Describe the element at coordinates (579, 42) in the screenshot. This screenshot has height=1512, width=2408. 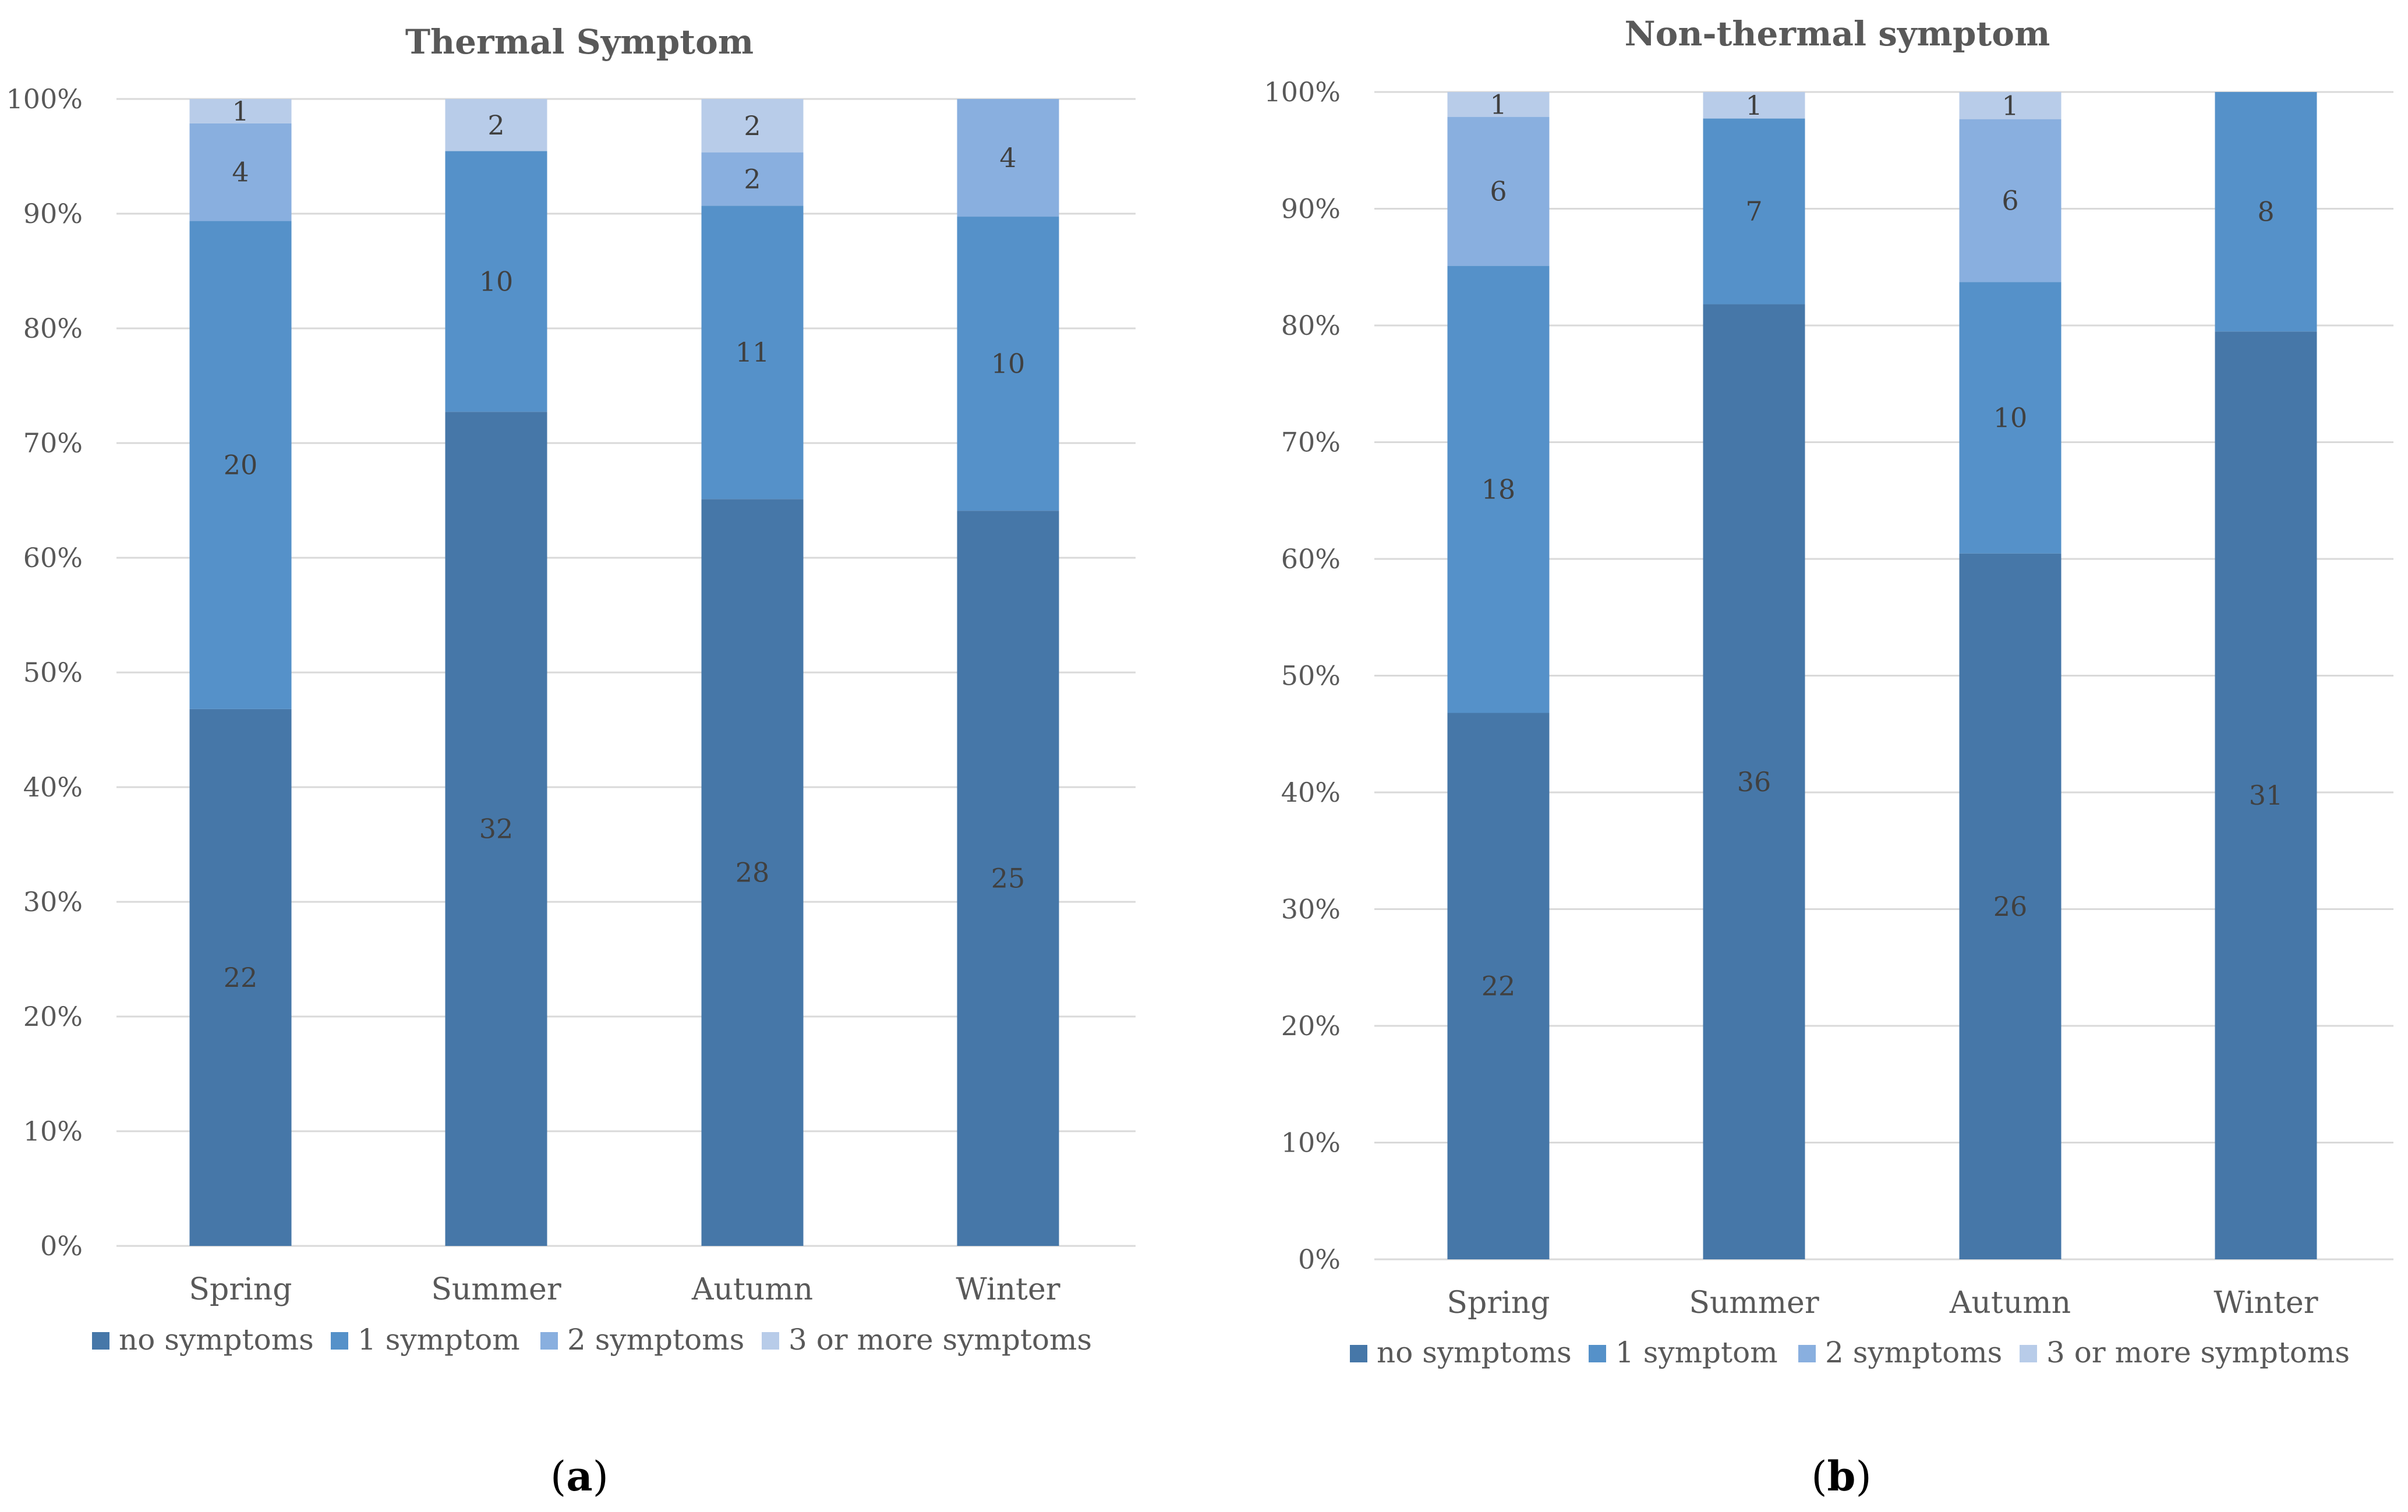
I see `chart-title: Thermal Symptom` at that location.